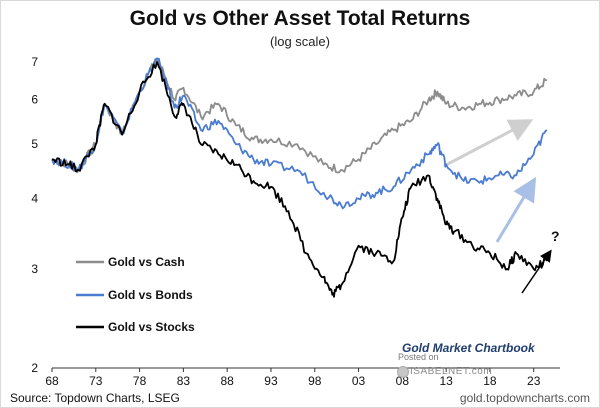  Describe the element at coordinates (184, 381) in the screenshot. I see `x-tick-label: 83` at that location.